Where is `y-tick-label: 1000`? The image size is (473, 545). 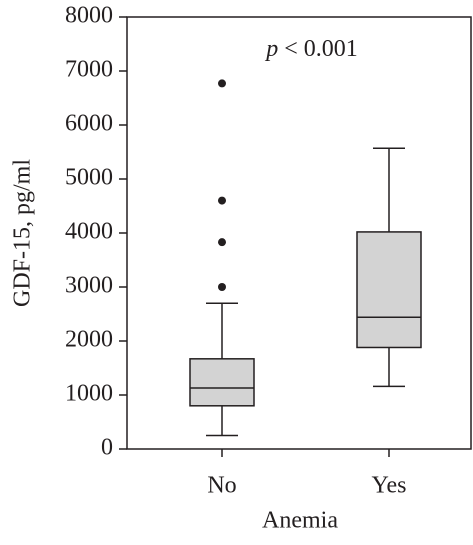
y-tick-label: 1000 is located at coordinates (89, 394).